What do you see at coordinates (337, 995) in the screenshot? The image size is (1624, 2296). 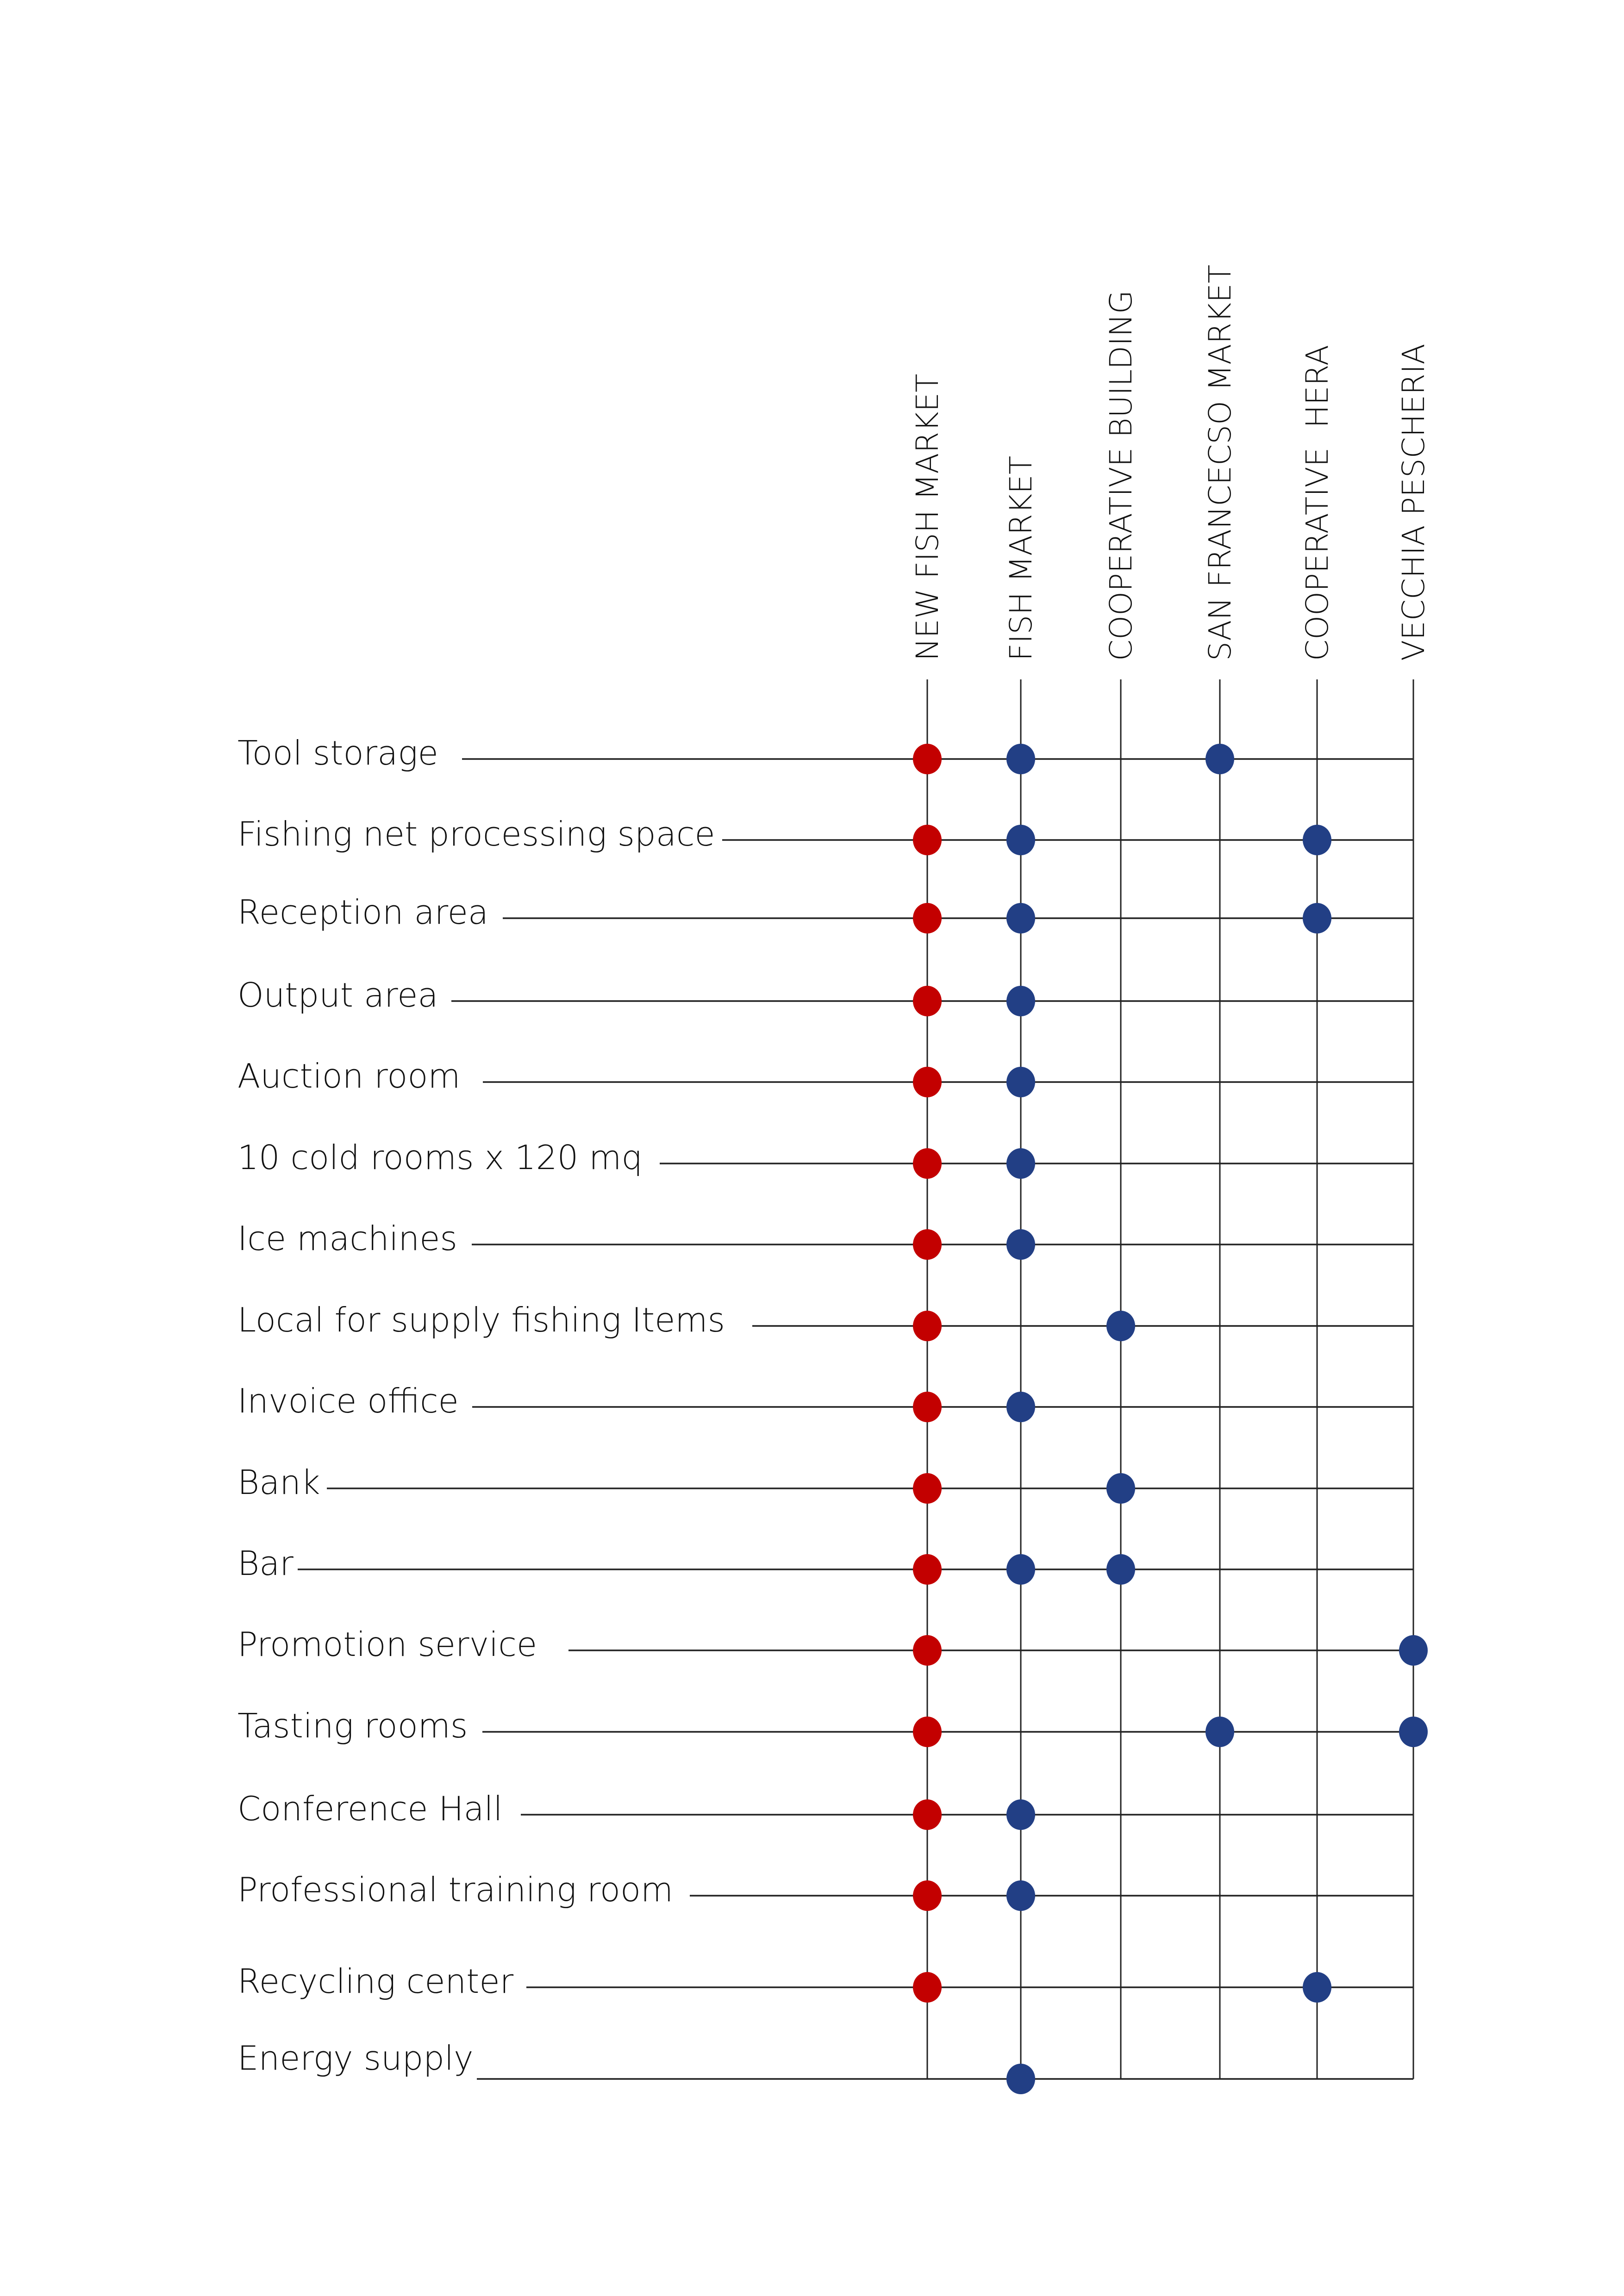 I see `row-label: Output area` at bounding box center [337, 995].